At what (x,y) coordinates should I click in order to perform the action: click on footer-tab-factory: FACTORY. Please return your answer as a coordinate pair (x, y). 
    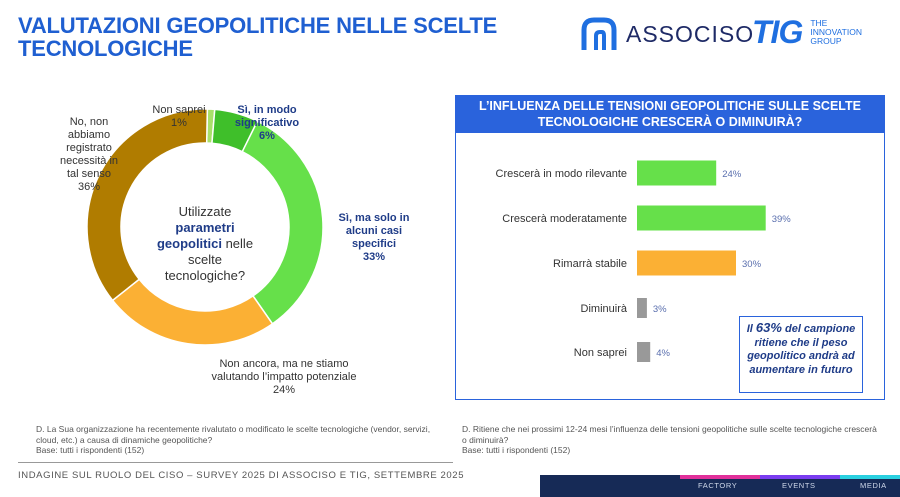
    Looking at the image, I should click on (718, 485).